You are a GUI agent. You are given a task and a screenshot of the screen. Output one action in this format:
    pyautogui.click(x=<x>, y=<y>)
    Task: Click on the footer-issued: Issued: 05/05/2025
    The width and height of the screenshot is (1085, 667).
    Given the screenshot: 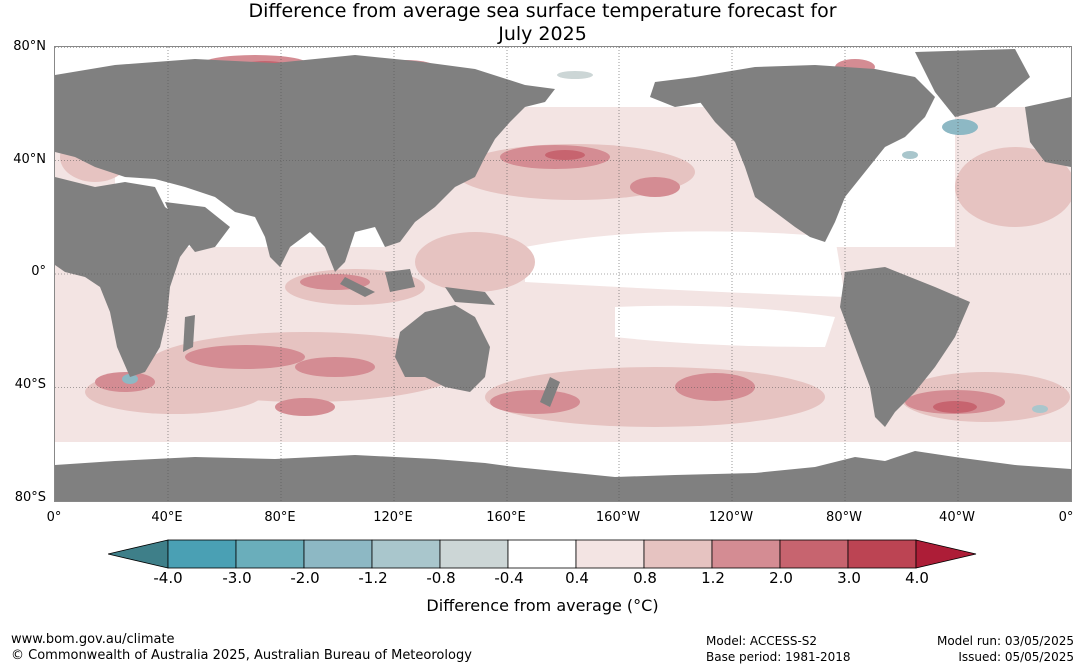 What is the action you would take?
    pyautogui.click(x=1016, y=657)
    